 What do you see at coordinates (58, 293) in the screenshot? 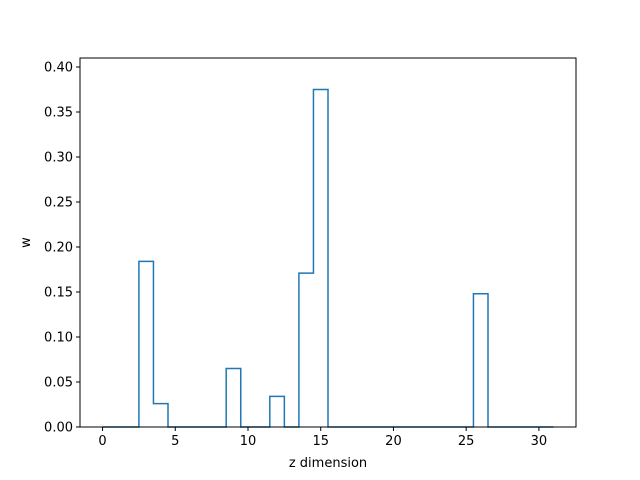
I see `y-tick-label: 0.15` at bounding box center [58, 293].